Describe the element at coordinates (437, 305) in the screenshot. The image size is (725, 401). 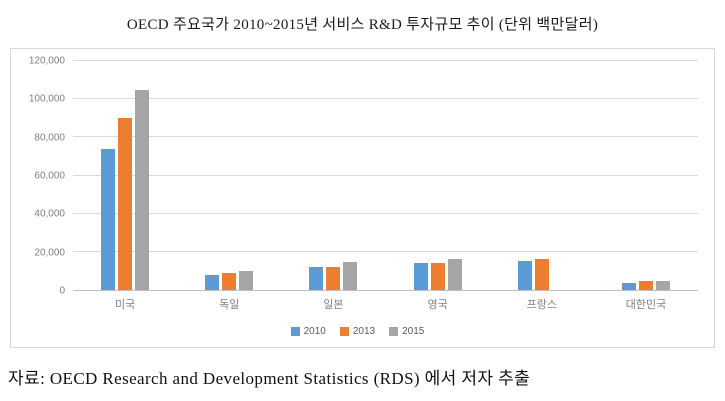
I see `x-axis-category-label: 영국` at that location.